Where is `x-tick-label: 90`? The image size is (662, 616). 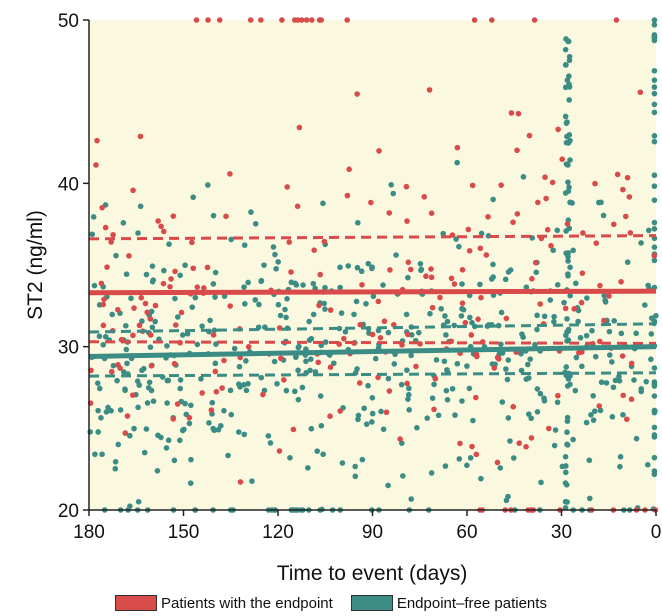
x-tick-label: 90 is located at coordinates (372, 532).